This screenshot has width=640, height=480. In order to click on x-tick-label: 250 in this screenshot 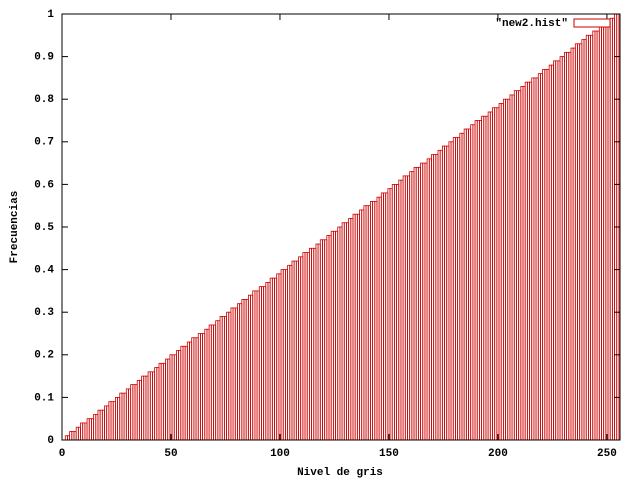, I will do `click(607, 454)`.